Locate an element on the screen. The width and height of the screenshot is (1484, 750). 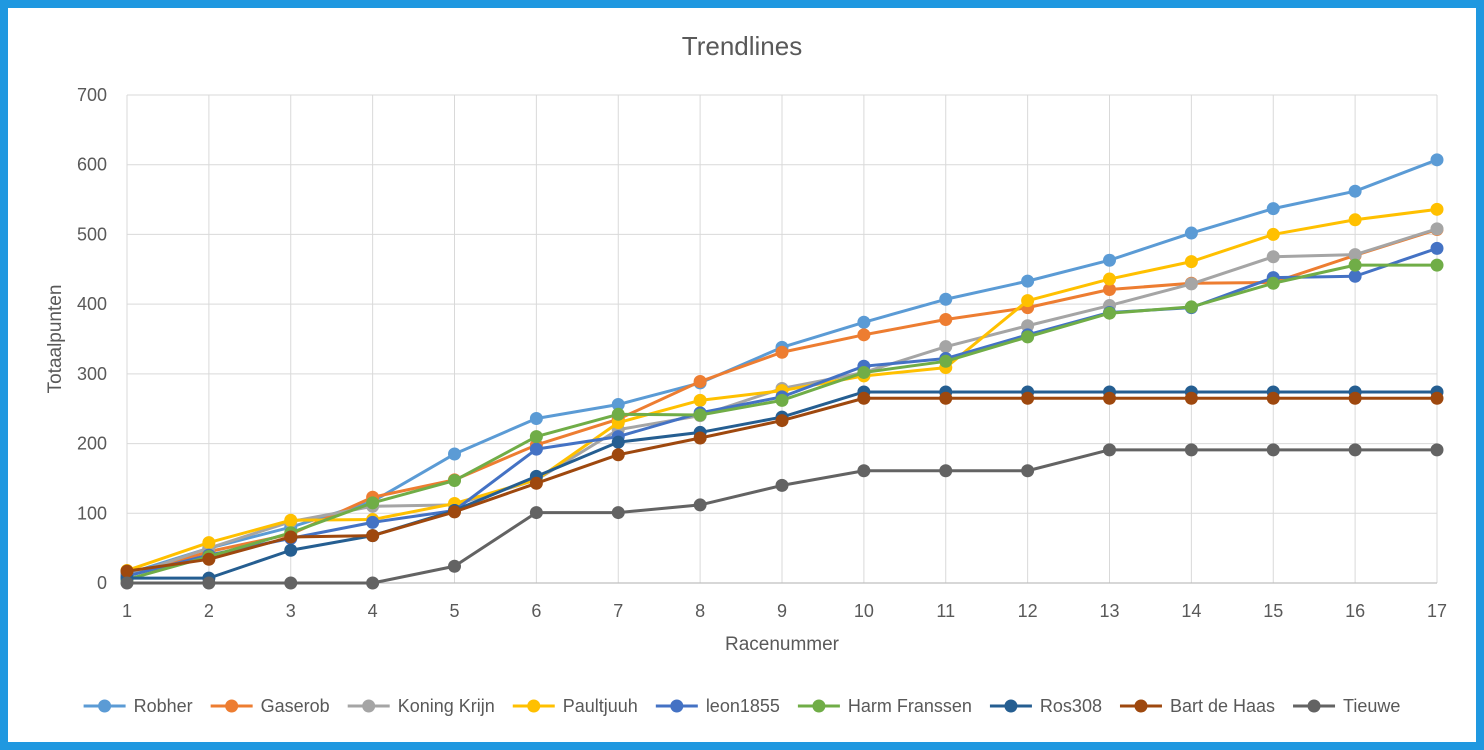
y-tick-label: 100 is located at coordinates (92, 513).